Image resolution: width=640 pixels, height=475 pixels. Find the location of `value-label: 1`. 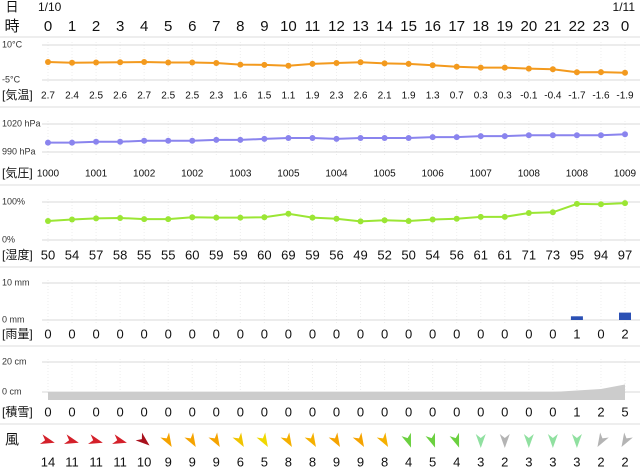

value-label: 1 is located at coordinates (576, 411).